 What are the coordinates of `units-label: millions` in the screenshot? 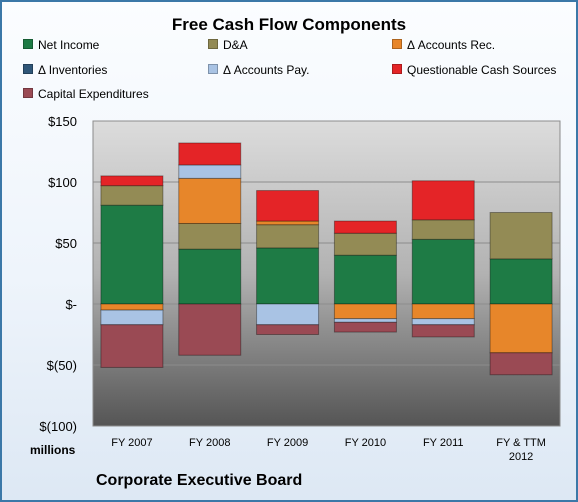 It's located at (53, 450).